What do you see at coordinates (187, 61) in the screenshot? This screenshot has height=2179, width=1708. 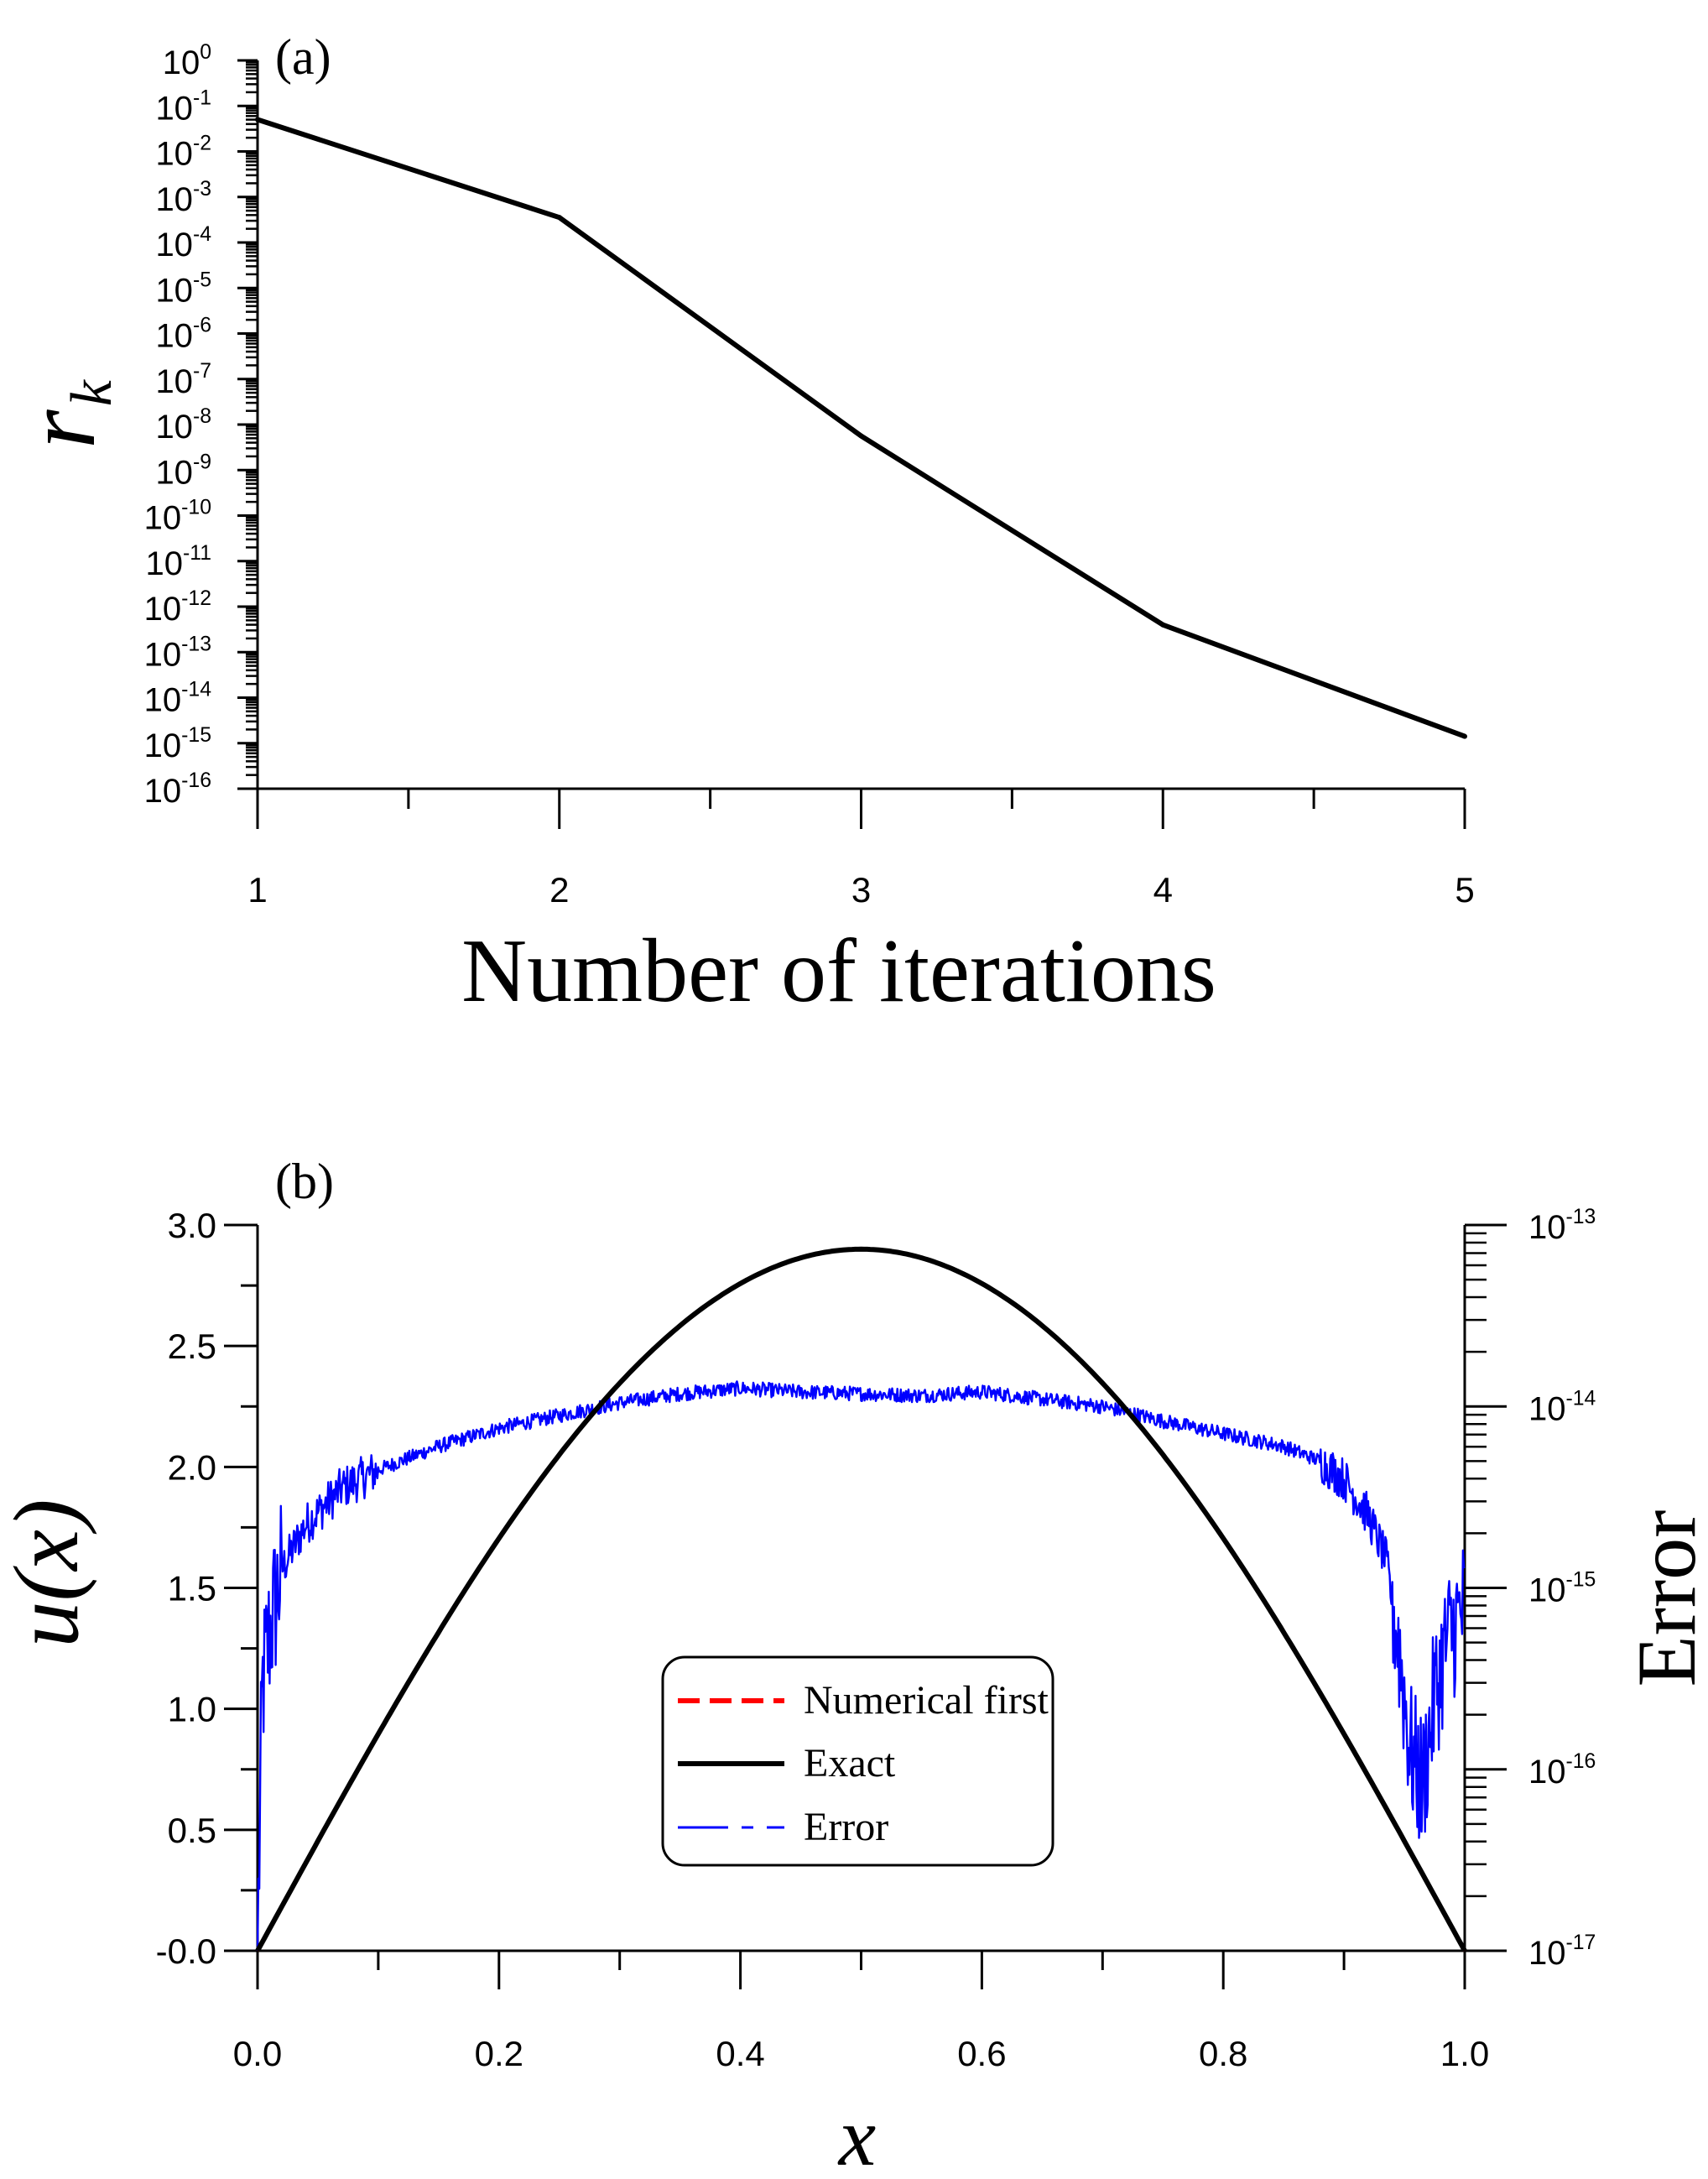 I see `panel-a-y-tick-label: 10⁰` at bounding box center [187, 61].